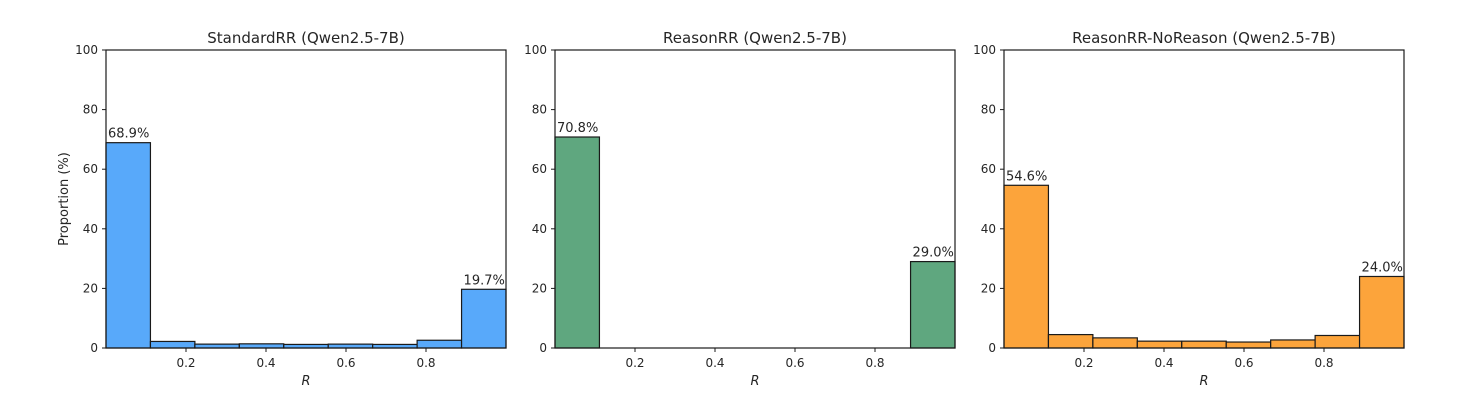 This screenshot has height=416, width=1460. What do you see at coordinates (1204, 38) in the screenshot?
I see `chart-title: ReasonRR-NoReason (Qwen2.5-7B)` at bounding box center [1204, 38].